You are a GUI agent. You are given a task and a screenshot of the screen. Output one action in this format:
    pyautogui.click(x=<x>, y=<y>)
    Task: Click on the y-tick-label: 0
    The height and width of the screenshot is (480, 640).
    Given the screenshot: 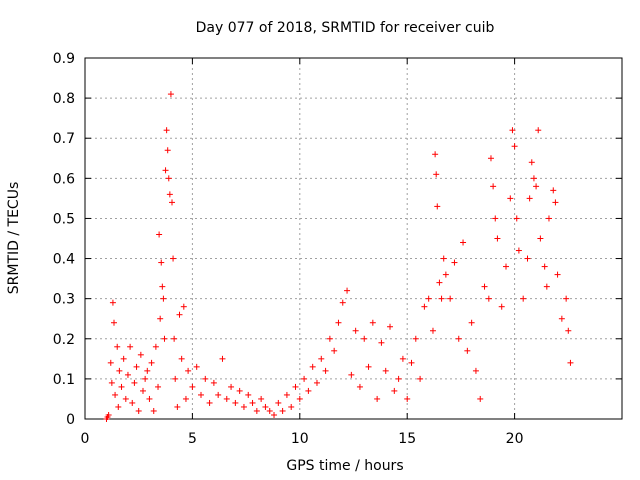 What is the action you would take?
    pyautogui.click(x=70, y=420)
    